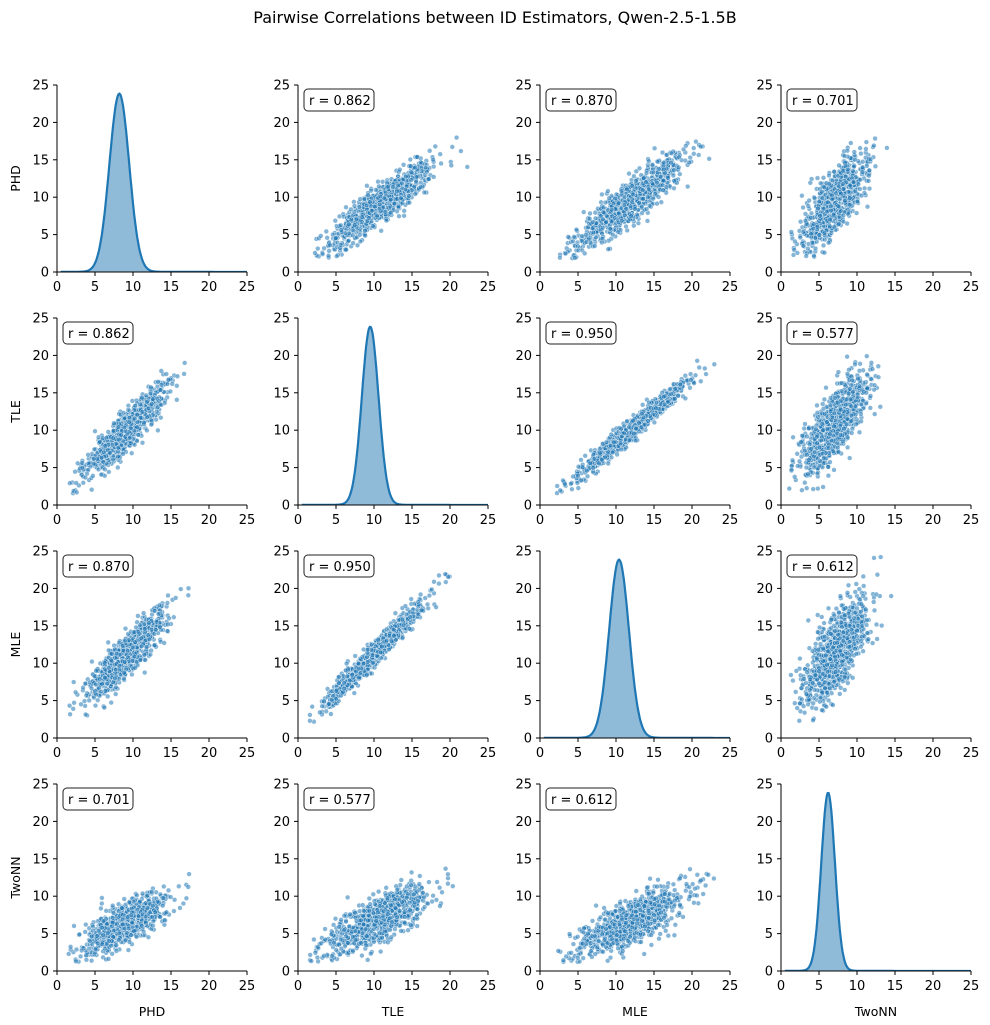 Image resolution: width=990 pixels, height=1025 pixels. What do you see at coordinates (540, 287) in the screenshot?
I see `x-tick-label: 0` at bounding box center [540, 287].